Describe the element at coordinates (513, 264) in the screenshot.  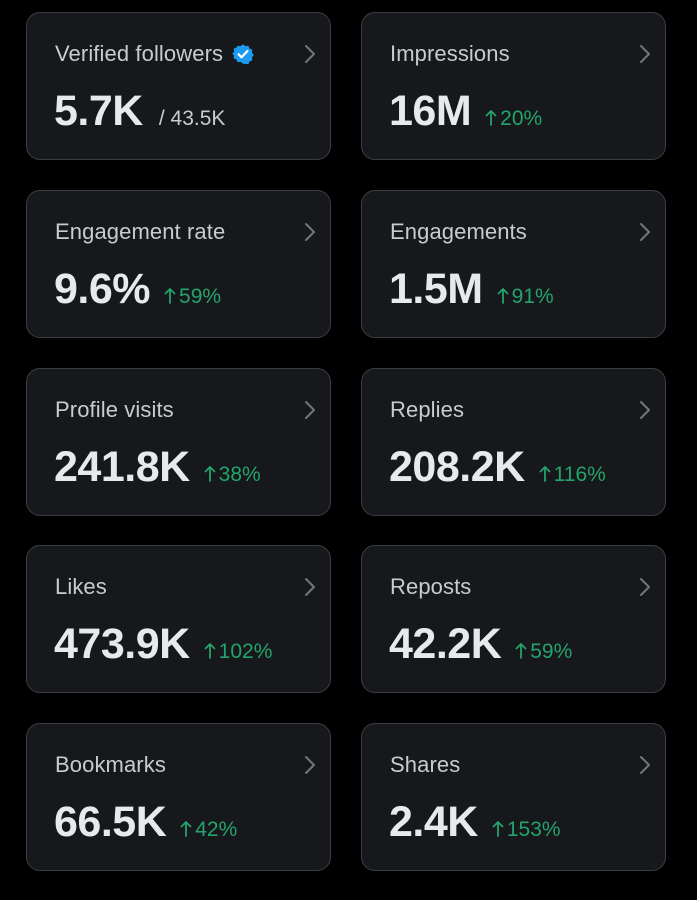
I see `card-engagements: Engagements 1.5M 91%` at that location.